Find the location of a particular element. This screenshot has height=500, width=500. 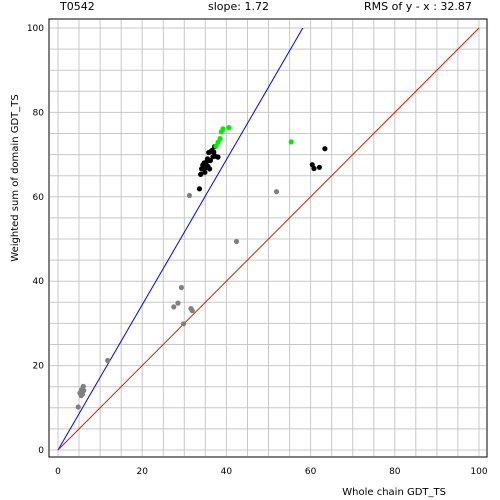

x-tick-label: 80 is located at coordinates (395, 472).